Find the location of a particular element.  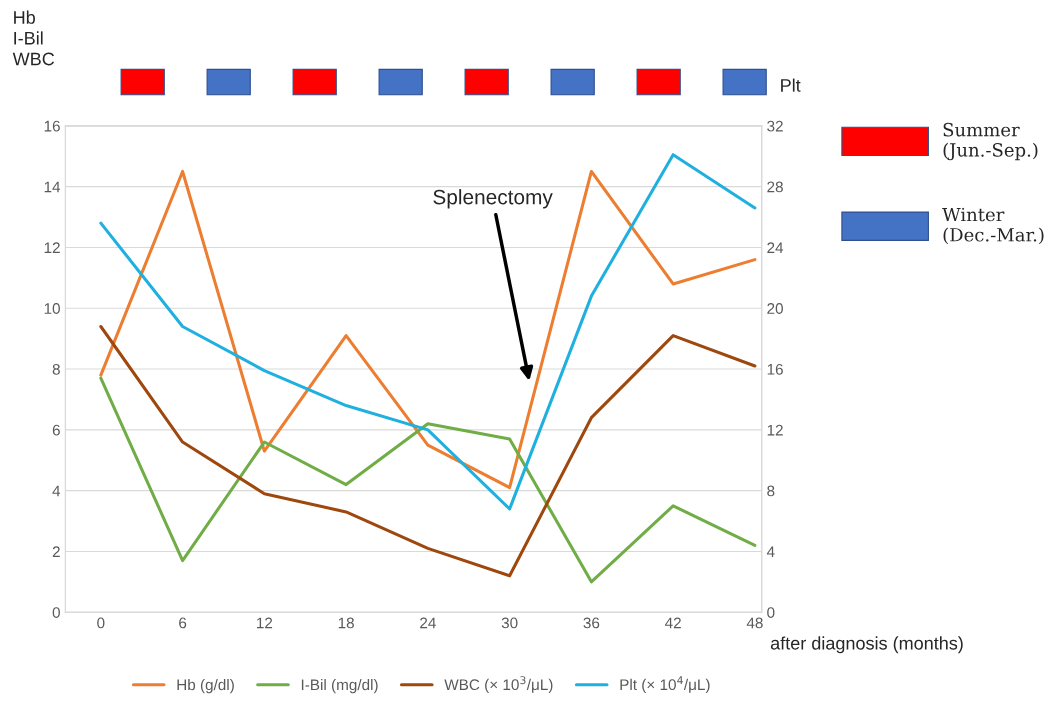

x-tick-label: 18 is located at coordinates (346, 623).